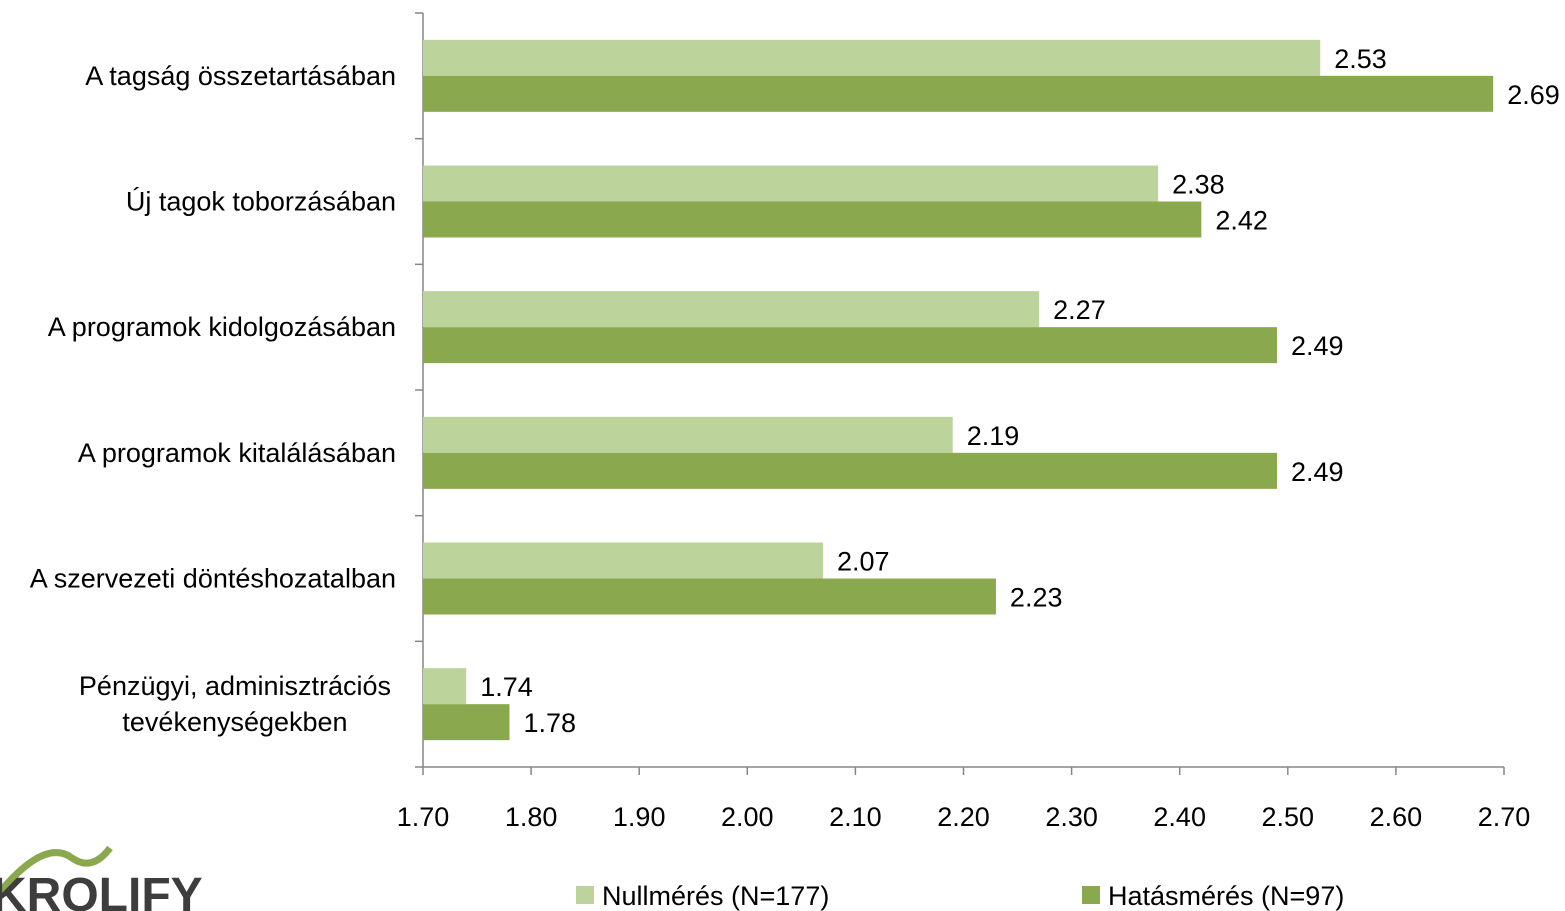  I want to click on category-label: A programok kidolgozásában, so click(222, 327).